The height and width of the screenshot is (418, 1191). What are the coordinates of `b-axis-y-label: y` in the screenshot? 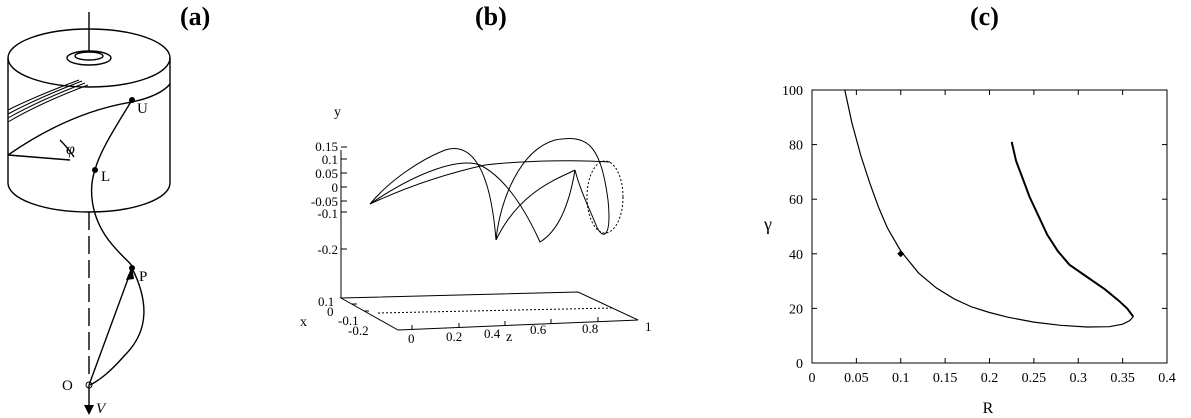 It's located at (337, 112).